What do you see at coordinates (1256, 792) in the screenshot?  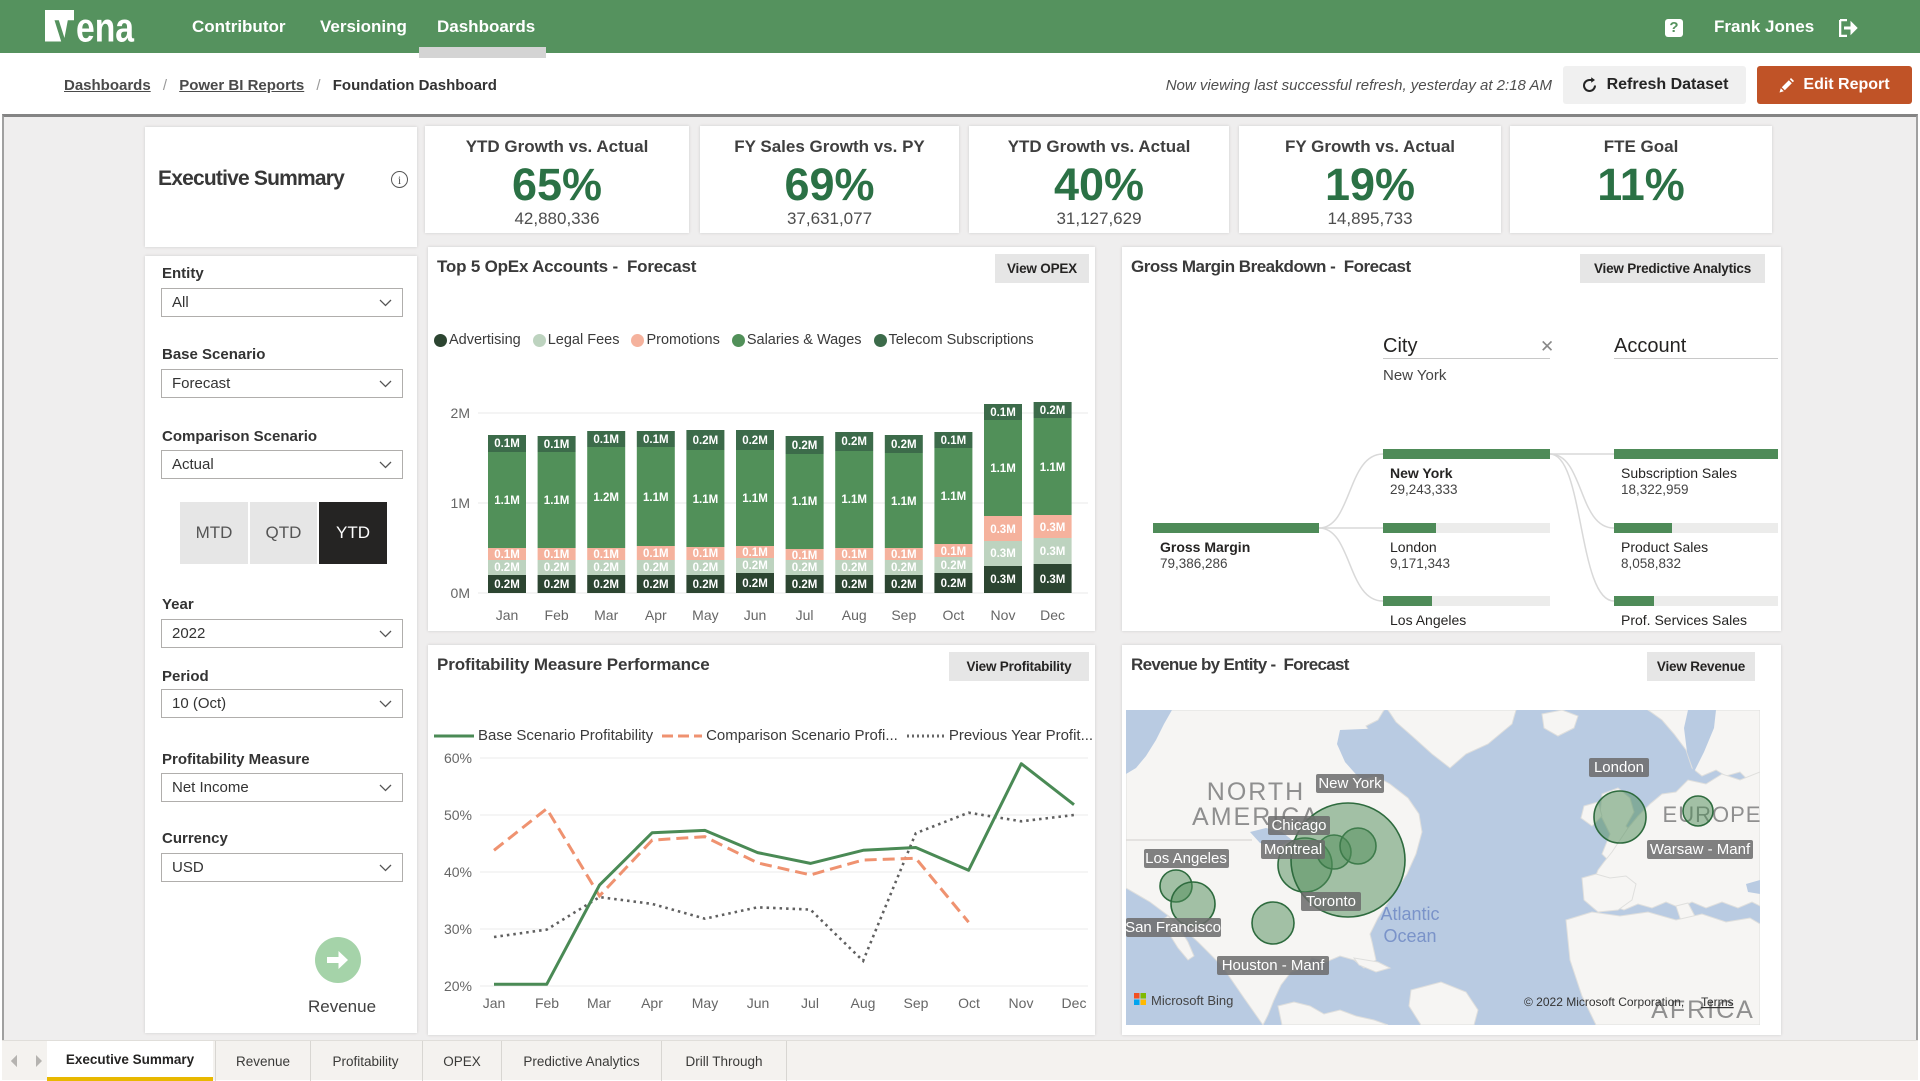 I see `svg-text: NORTH` at bounding box center [1256, 792].